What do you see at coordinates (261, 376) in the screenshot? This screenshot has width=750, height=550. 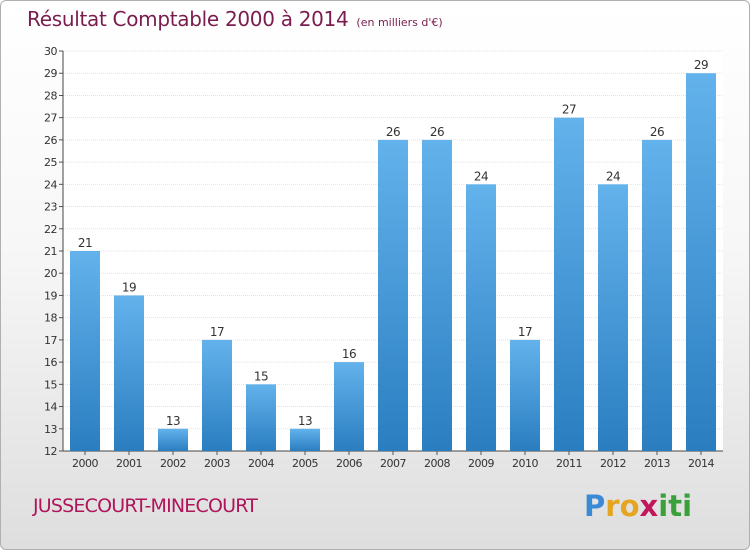 I see `data-label: 15` at bounding box center [261, 376].